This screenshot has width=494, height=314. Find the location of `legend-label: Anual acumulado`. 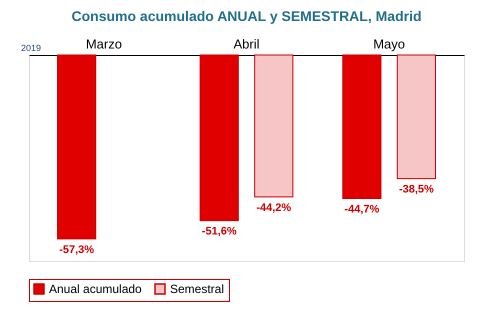

legend-label: Anual acumulado is located at coordinates (95, 289).